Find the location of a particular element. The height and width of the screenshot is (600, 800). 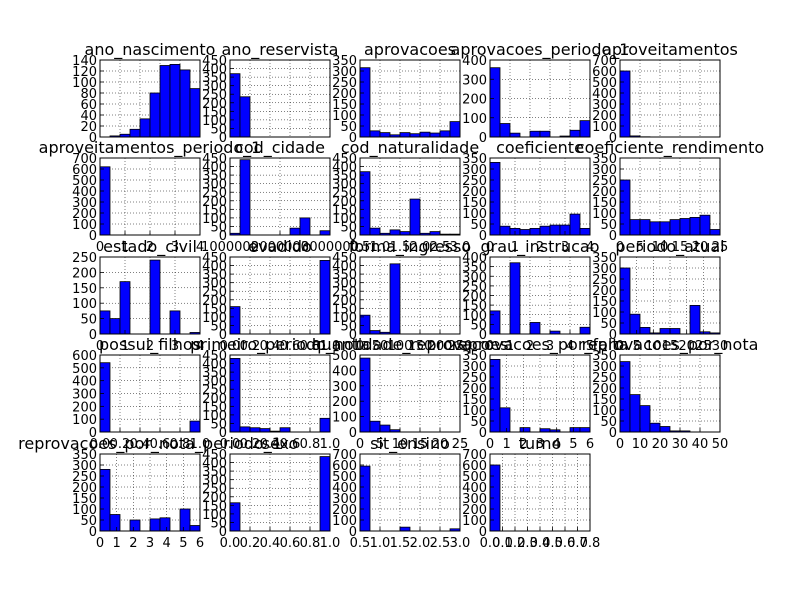

panel-title: cod_naturalidade is located at coordinates (410, 148).